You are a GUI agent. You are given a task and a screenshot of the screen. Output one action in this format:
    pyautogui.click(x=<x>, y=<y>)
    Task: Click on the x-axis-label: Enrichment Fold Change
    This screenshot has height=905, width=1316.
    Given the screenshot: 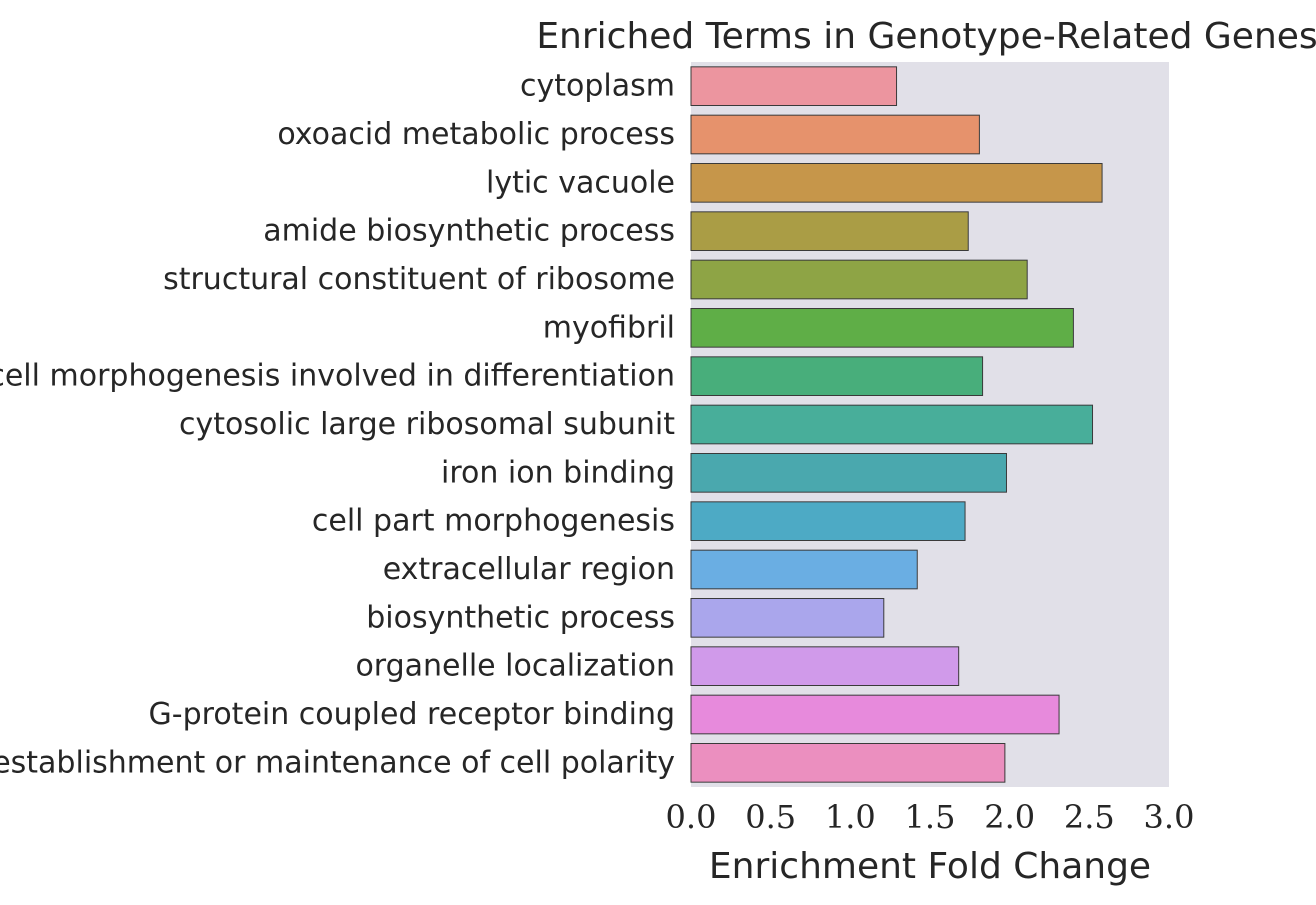 What is the action you would take?
    pyautogui.click(x=930, y=866)
    